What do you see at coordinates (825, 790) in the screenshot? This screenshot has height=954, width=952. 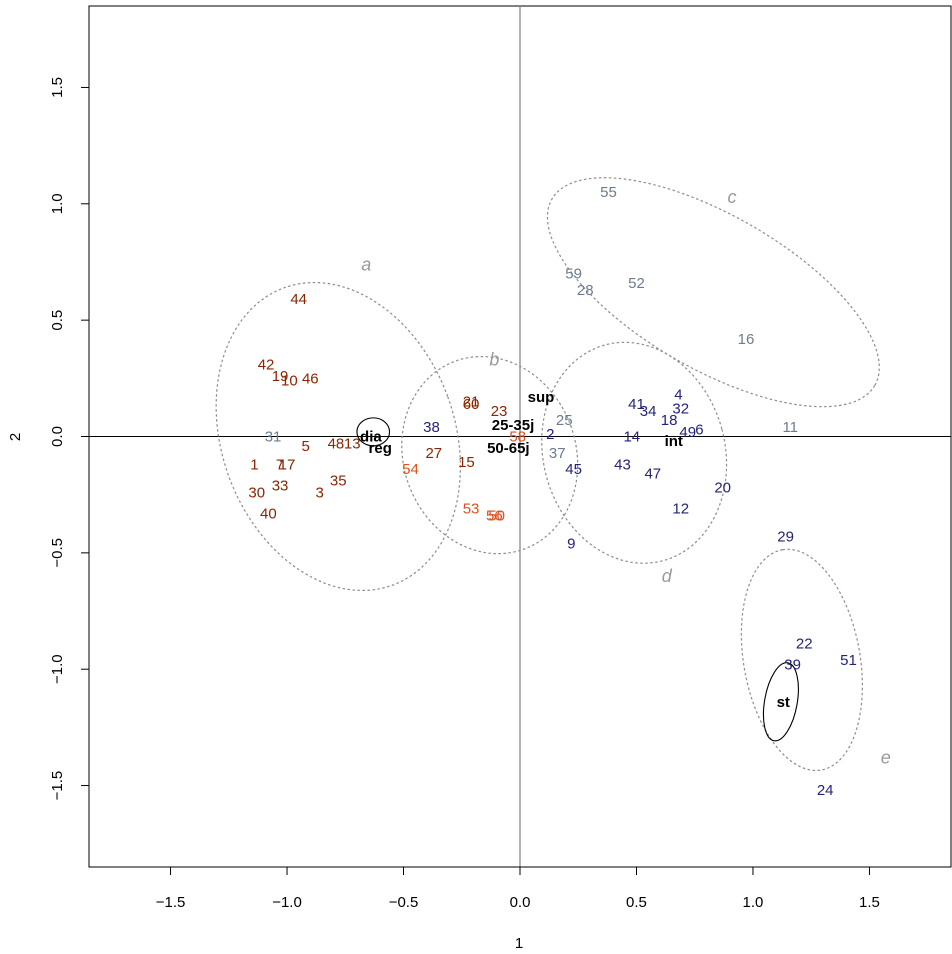 I see `point-label-24: 24` at bounding box center [825, 790].